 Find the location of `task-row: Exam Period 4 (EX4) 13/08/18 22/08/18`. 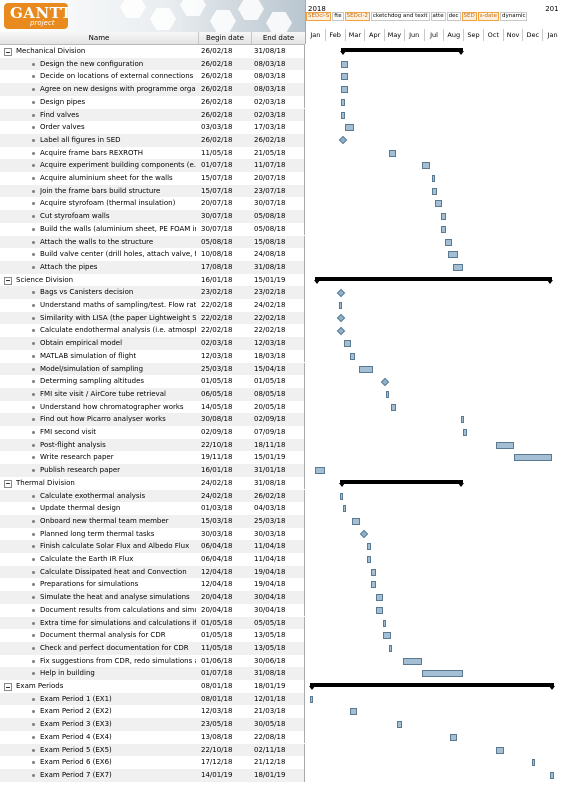

task-row: Exam Period 4 (EX4) 13/08/18 22/08/18 is located at coordinates (281, 737).